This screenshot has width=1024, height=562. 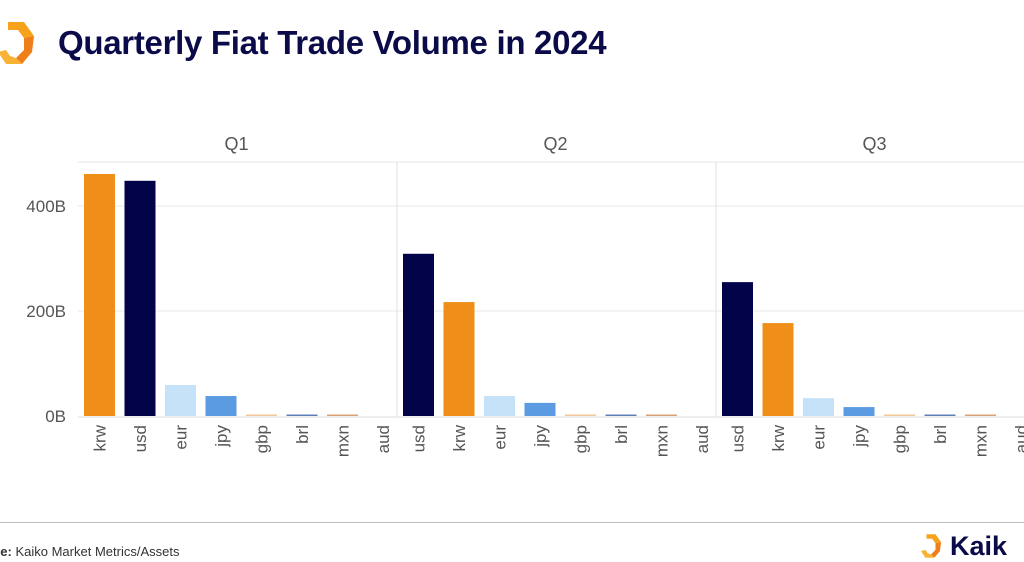 What do you see at coordinates (621, 415) in the screenshot?
I see `bar-q2-brl` at bounding box center [621, 415].